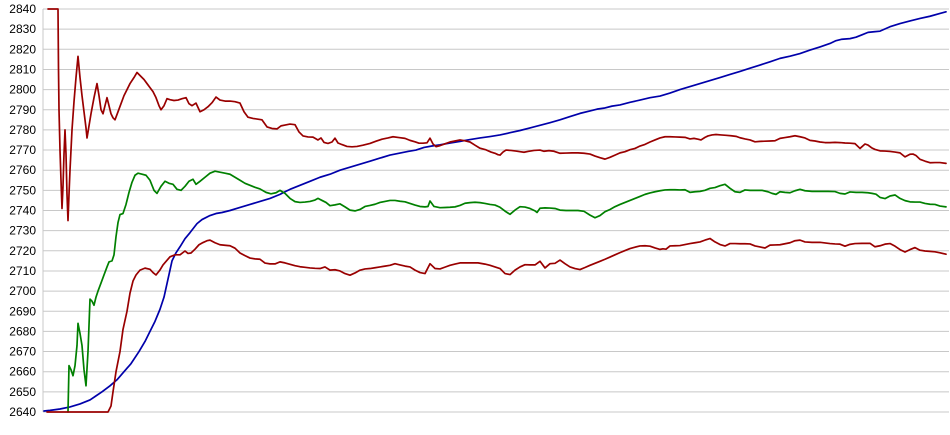 Image resolution: width=950 pixels, height=435 pixels. What do you see at coordinates (22, 372) in the screenshot?
I see `y-tick-label: 2660` at bounding box center [22, 372].